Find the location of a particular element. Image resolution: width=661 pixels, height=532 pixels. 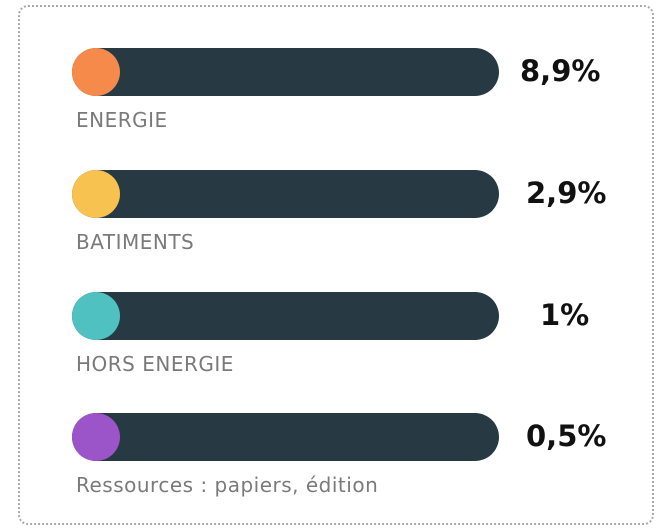

item-value: 2,9% is located at coordinates (566, 193).